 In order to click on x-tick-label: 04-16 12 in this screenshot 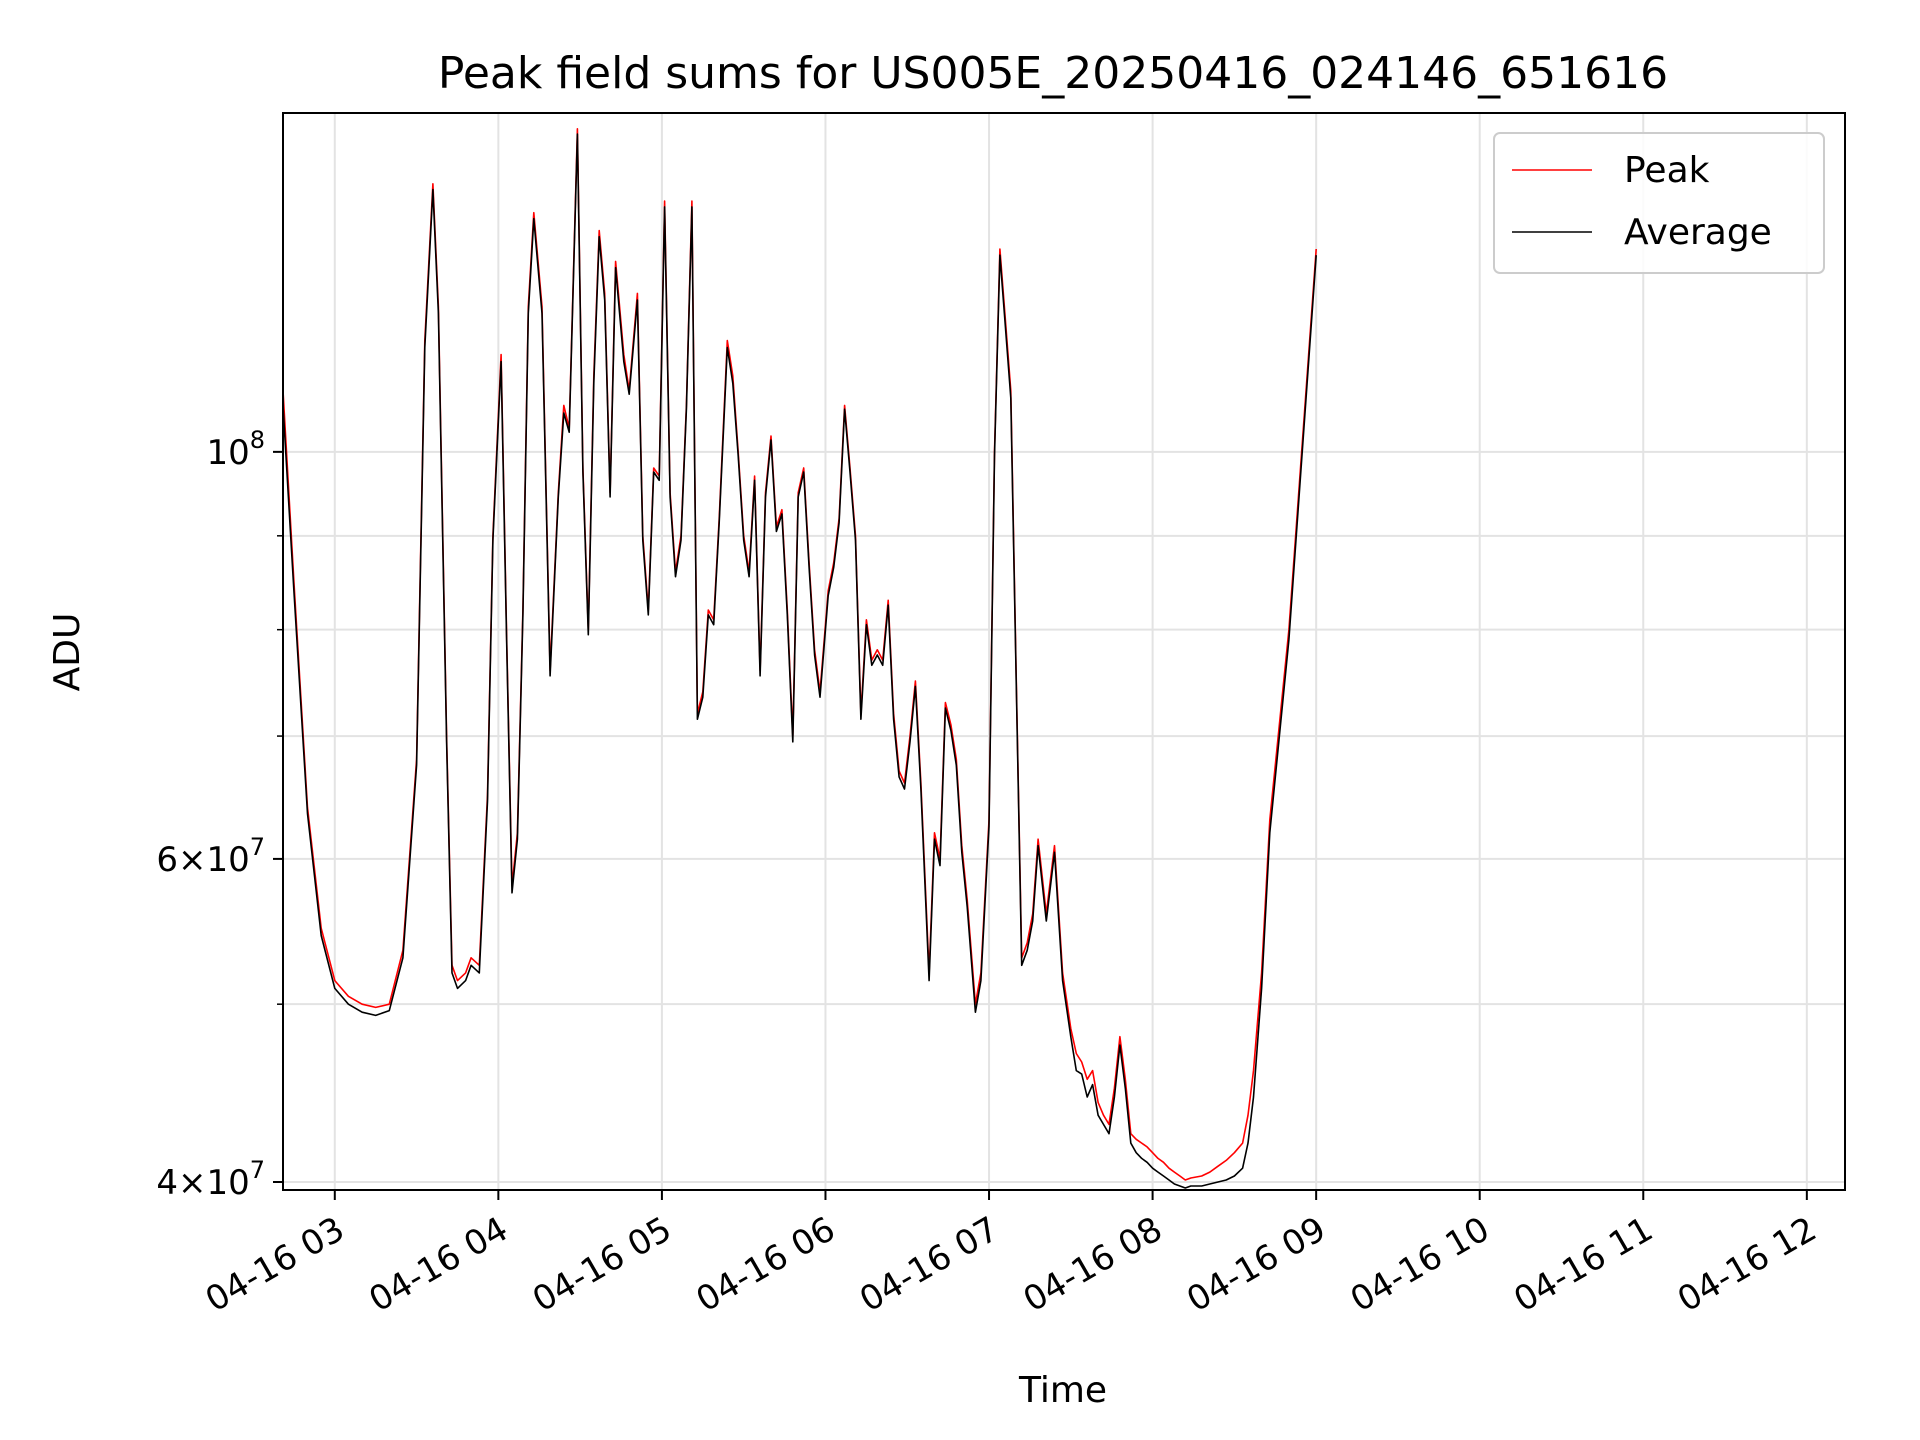, I will do `click(1747, 1264)`.